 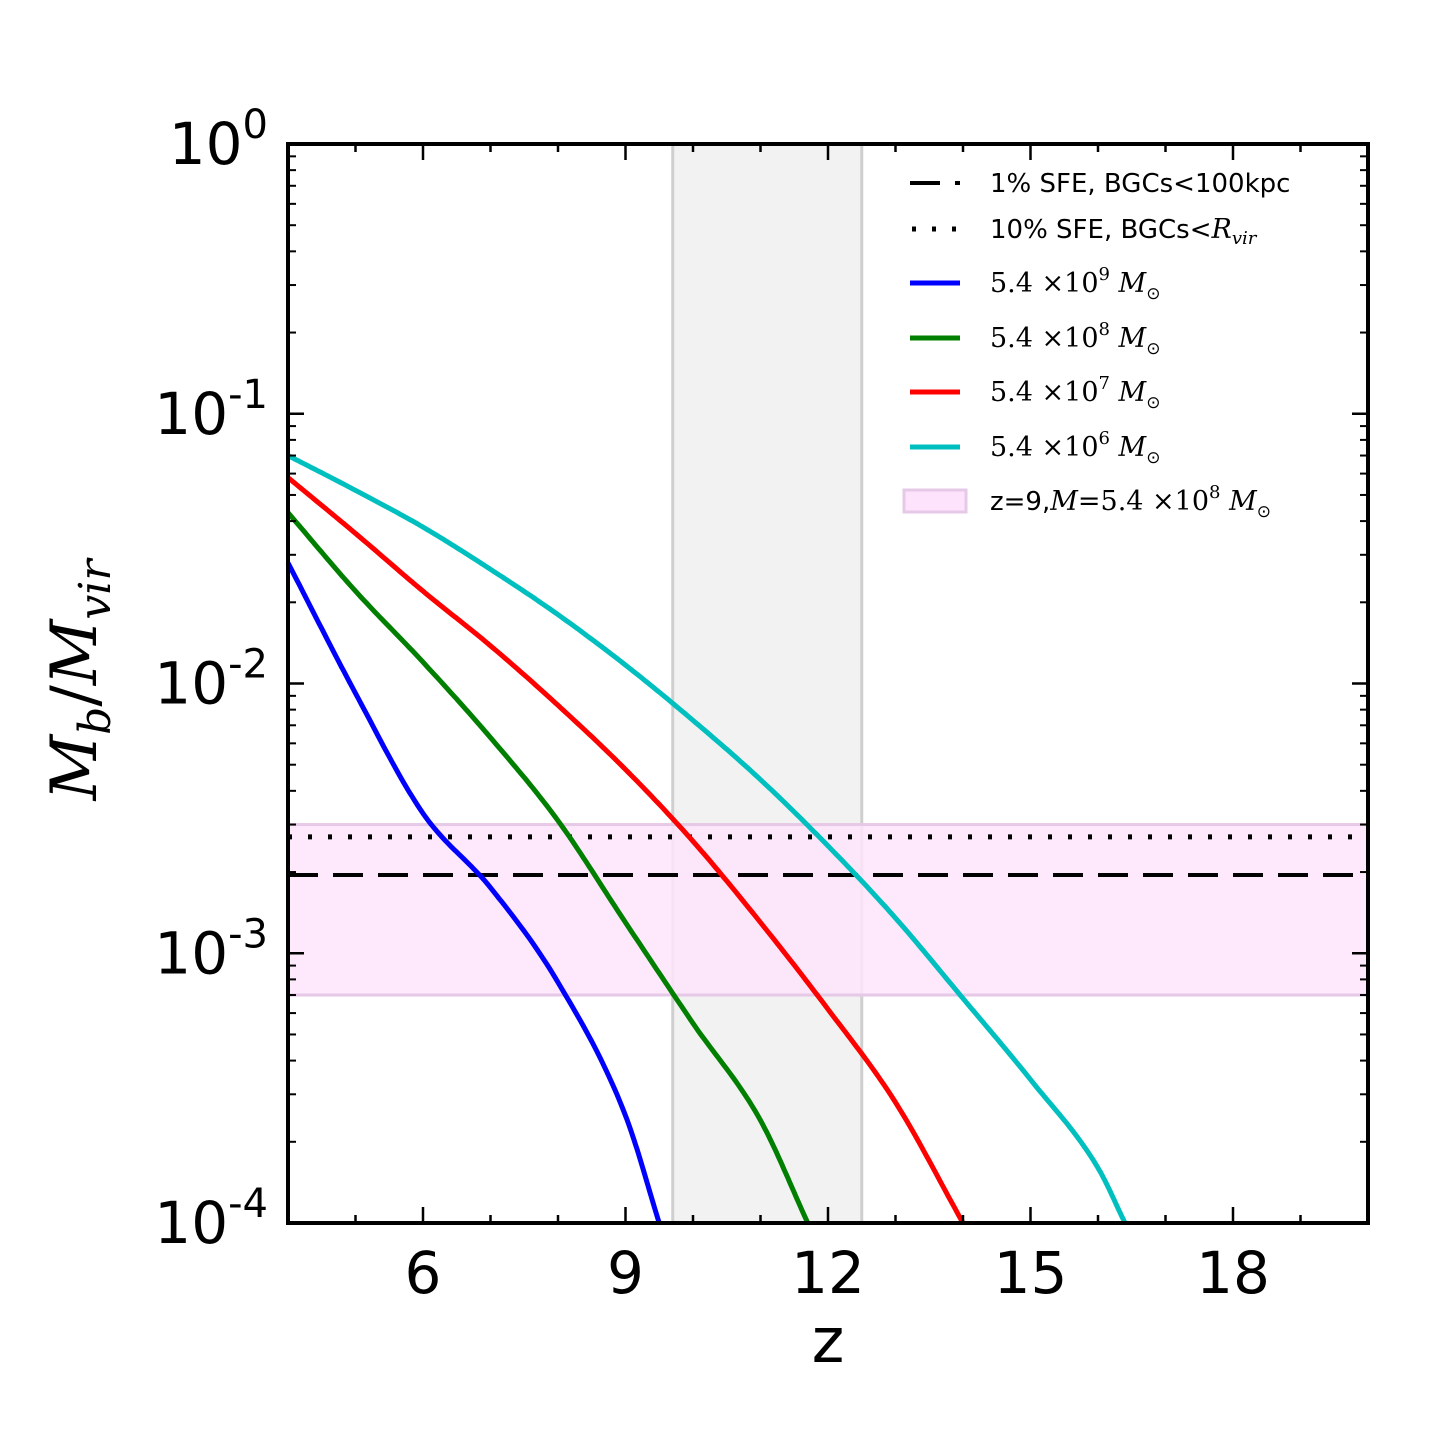 What do you see at coordinates (248, 395) in the screenshot?
I see `y-tick-exponent: -1` at bounding box center [248, 395].